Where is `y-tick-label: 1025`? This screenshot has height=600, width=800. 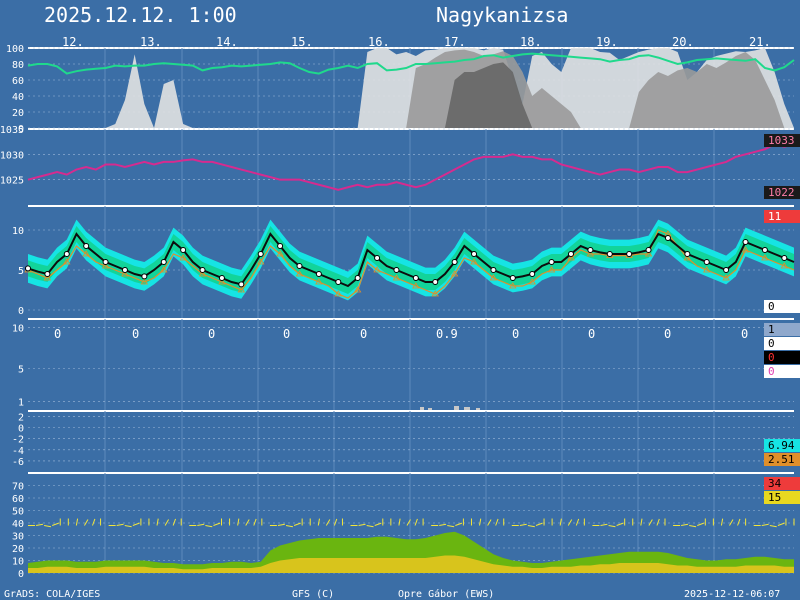
y-tick-label: 1025 is located at coordinates (12, 181).